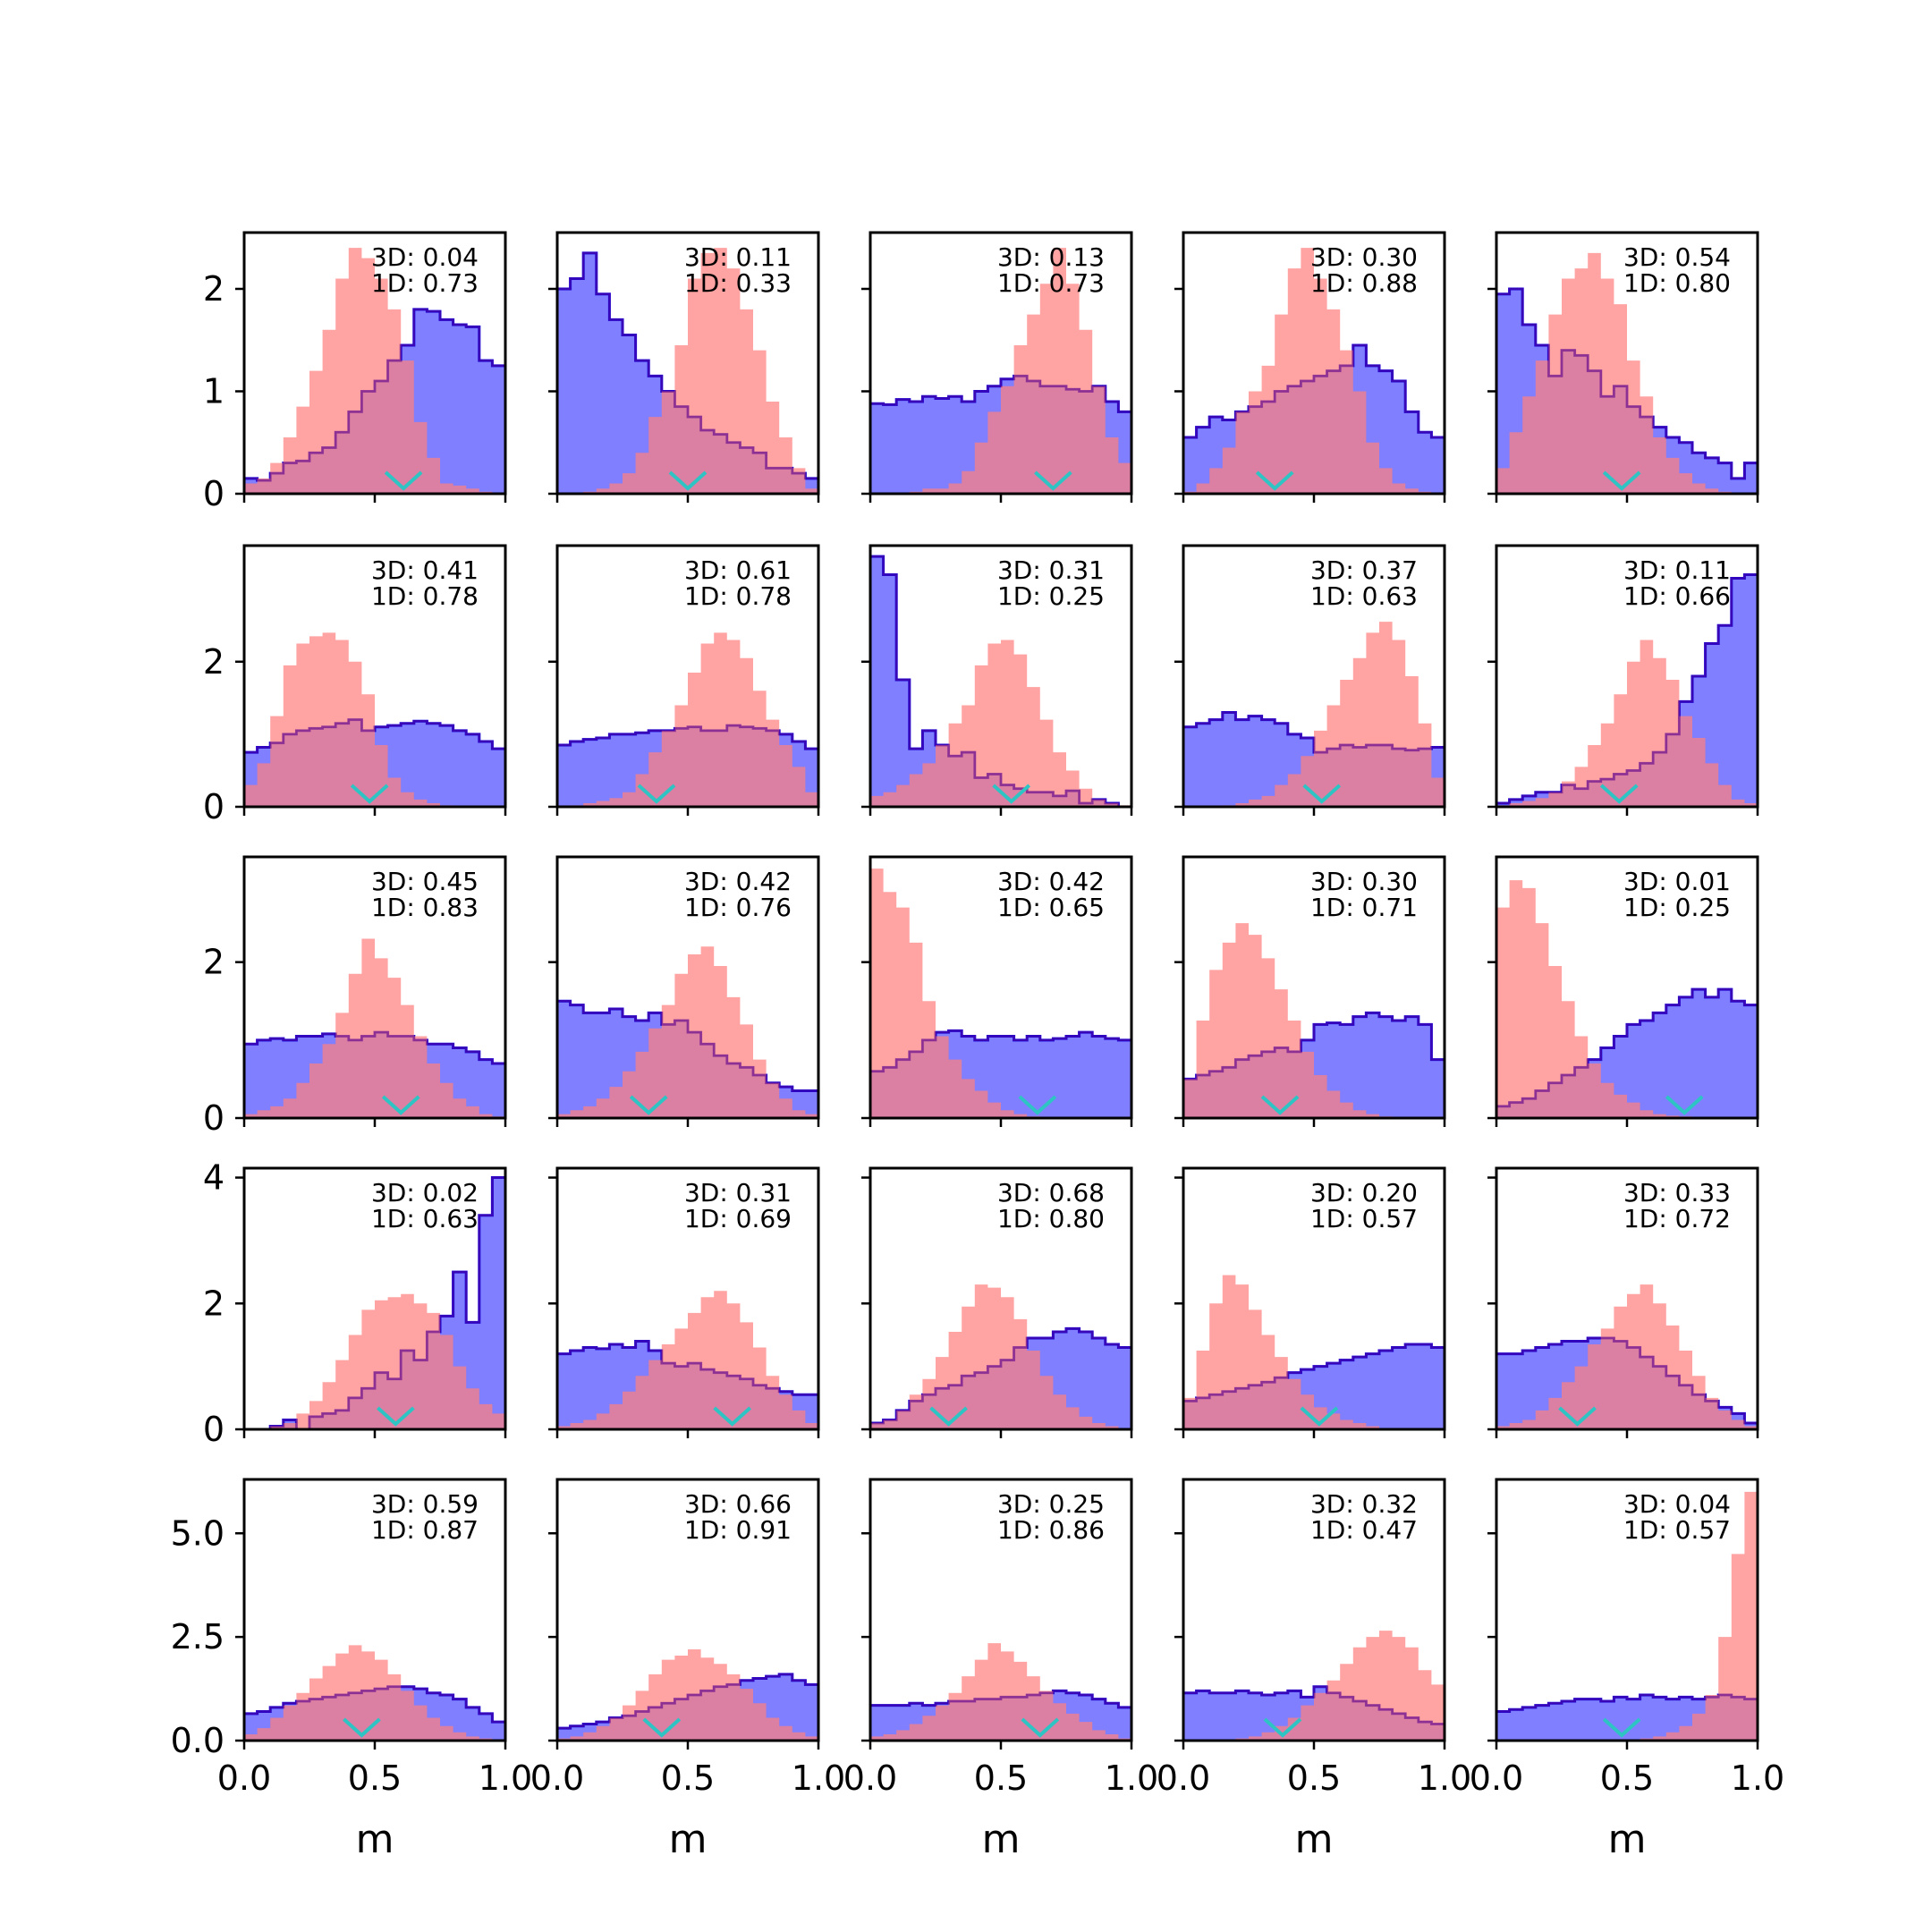 The width and height of the screenshot is (1932, 1932). I want to click on y-tick-label: 5.0, so click(198, 1533).